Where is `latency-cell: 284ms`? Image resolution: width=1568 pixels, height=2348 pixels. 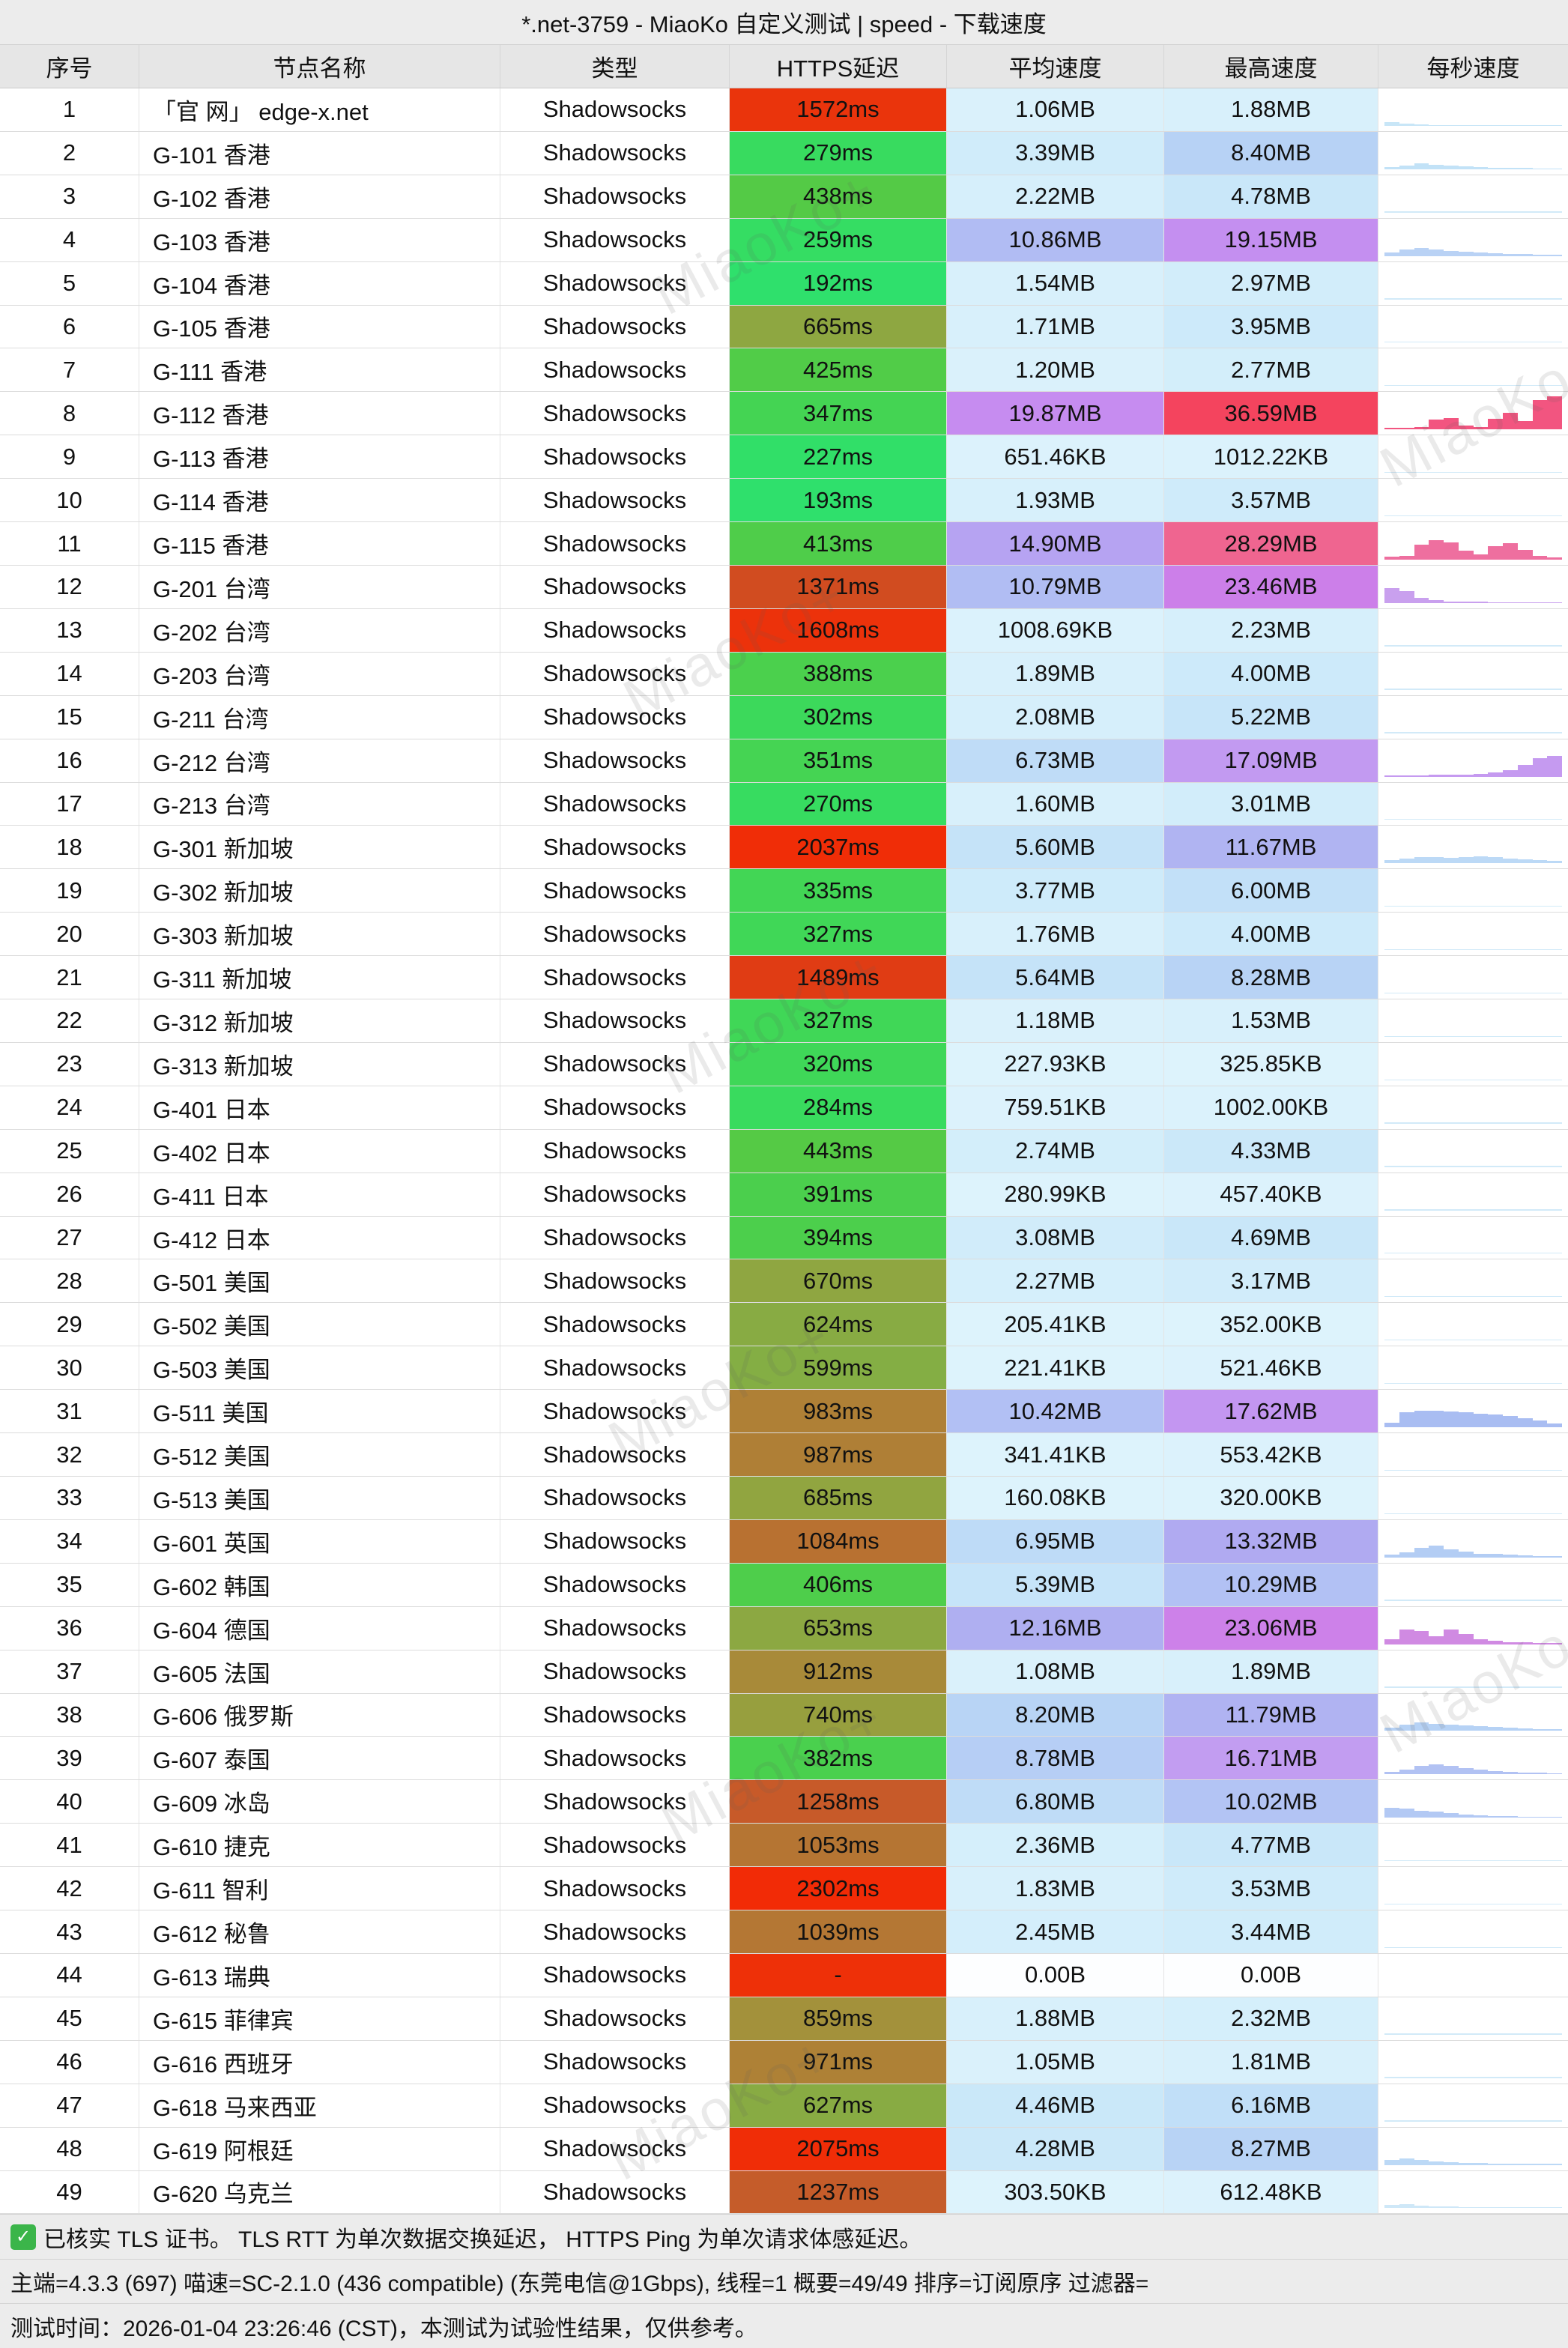
latency-cell: 284ms is located at coordinates (838, 1107).